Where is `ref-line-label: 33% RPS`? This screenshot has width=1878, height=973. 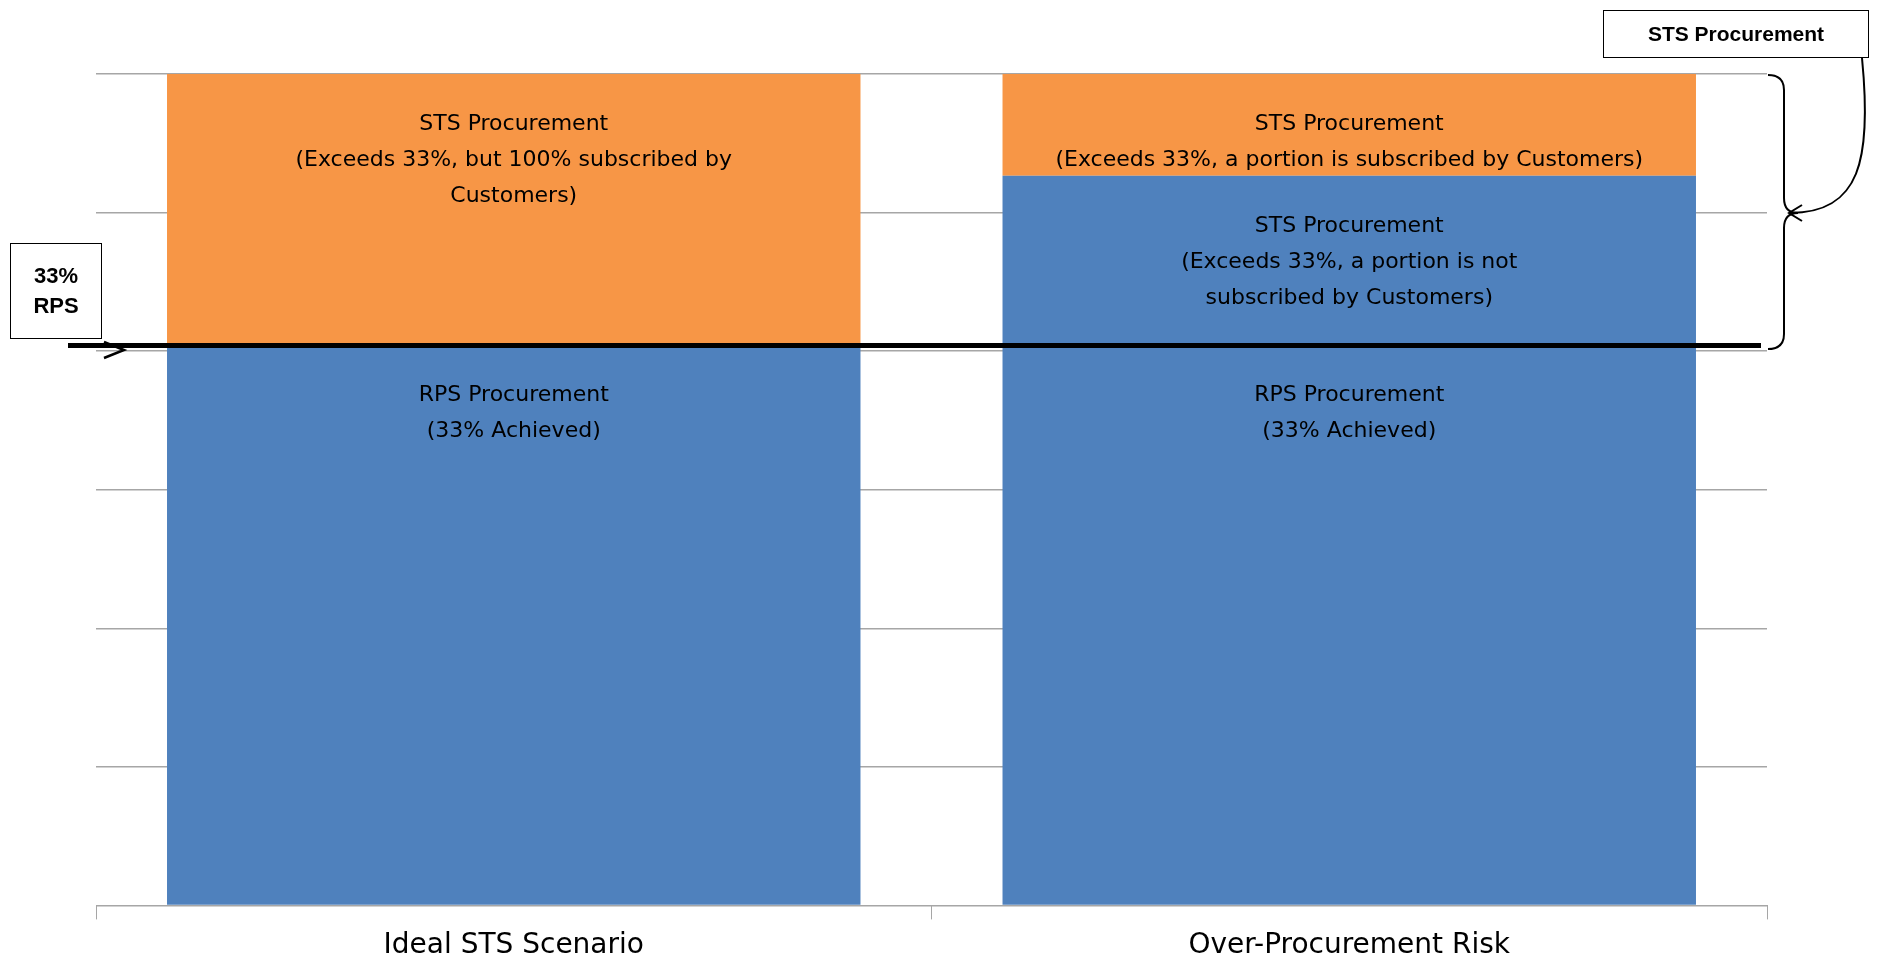 ref-line-label: 33% RPS is located at coordinates (56, 291).